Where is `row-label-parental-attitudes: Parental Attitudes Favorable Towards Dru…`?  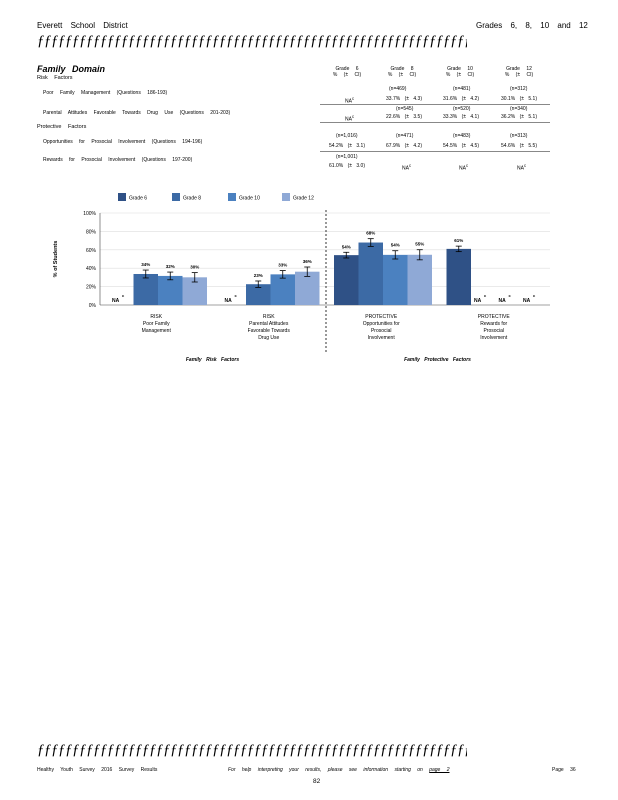
row-label-parental-attitudes: Parental Attitudes Favorable Towards Dru… is located at coordinates (137, 113).